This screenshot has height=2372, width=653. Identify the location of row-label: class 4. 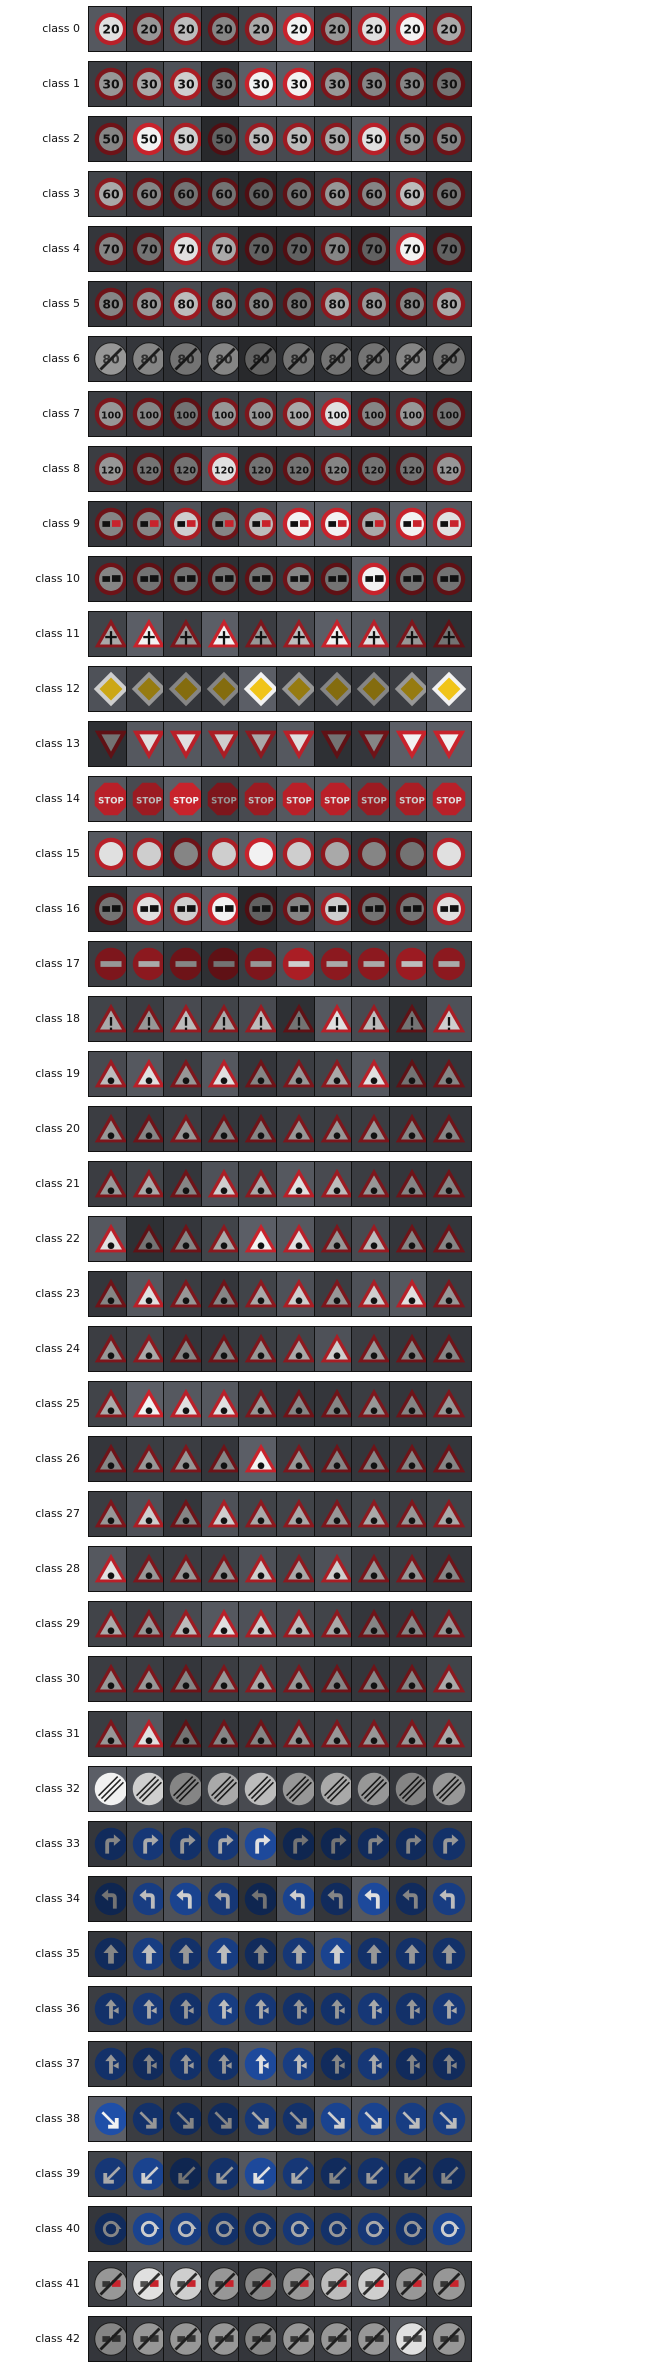
(61, 248).